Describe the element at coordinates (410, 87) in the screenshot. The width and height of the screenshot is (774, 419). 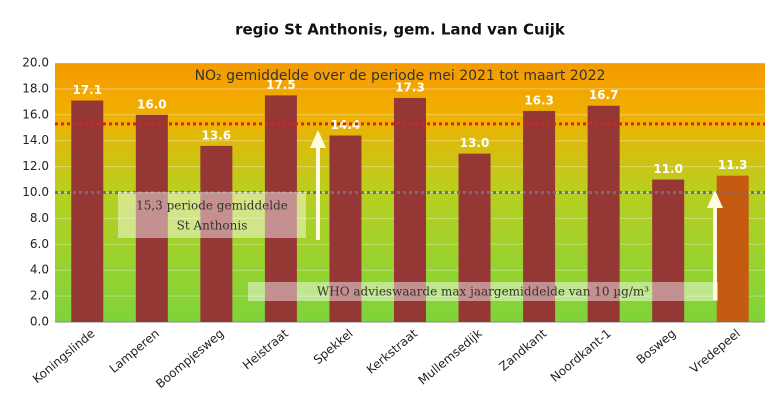
I see `value-label: 17.3` at that location.